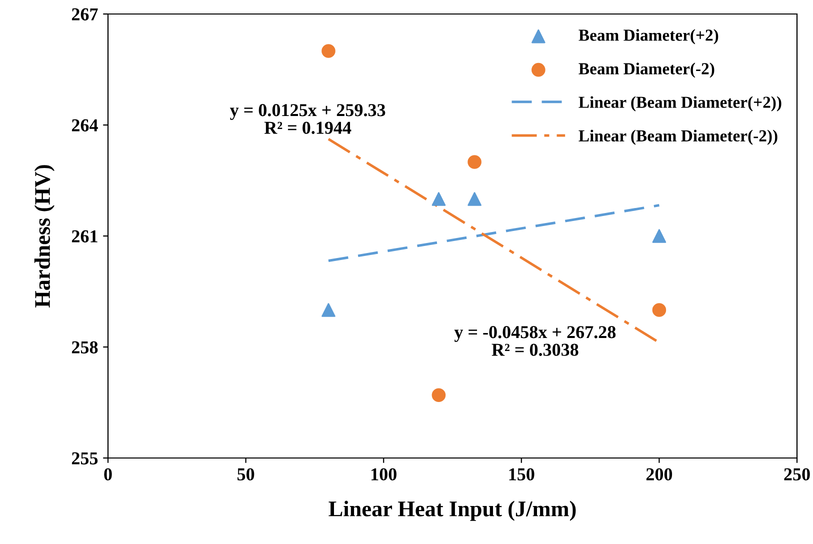 The height and width of the screenshot is (544, 813). Describe the element at coordinates (108, 474) in the screenshot. I see `x-tick-label: 0` at that location.